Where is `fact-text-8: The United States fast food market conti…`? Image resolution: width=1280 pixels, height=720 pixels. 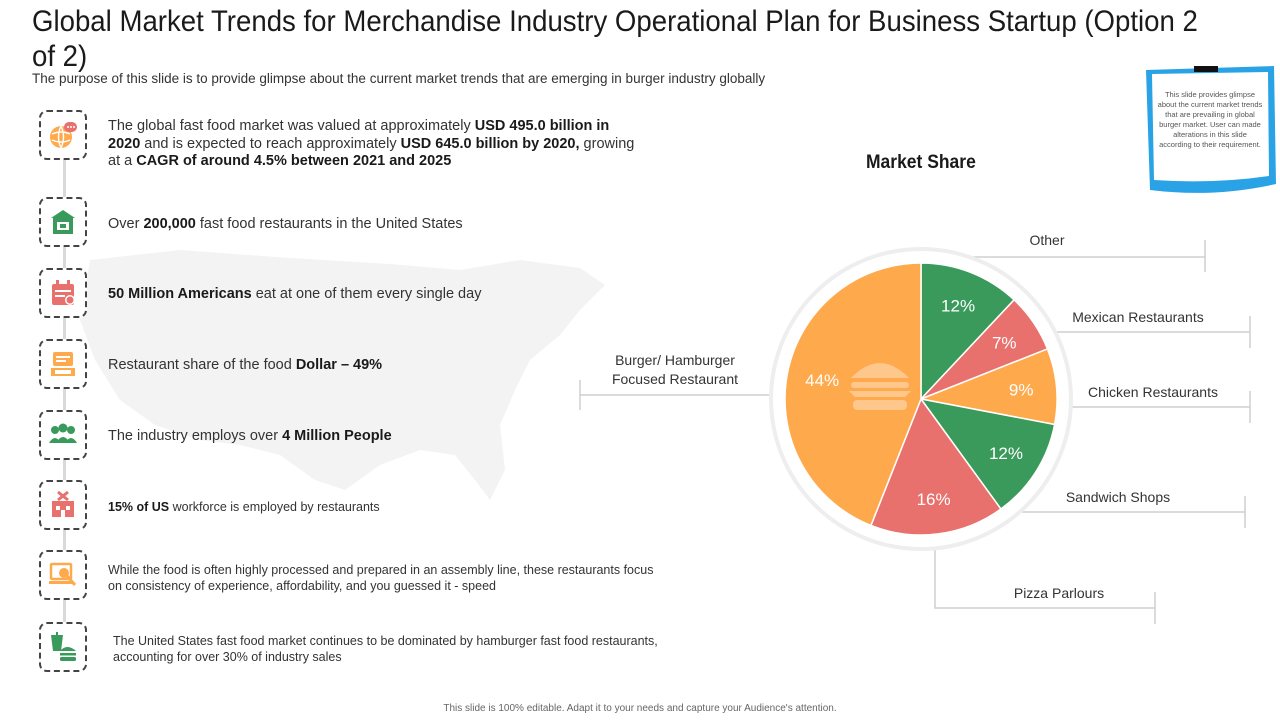
fact-text-8: The United States fast food market conti… is located at coordinates (388, 649).